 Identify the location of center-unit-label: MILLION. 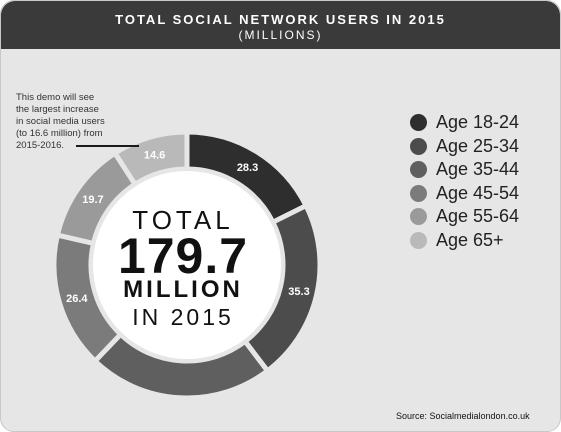
(183, 289).